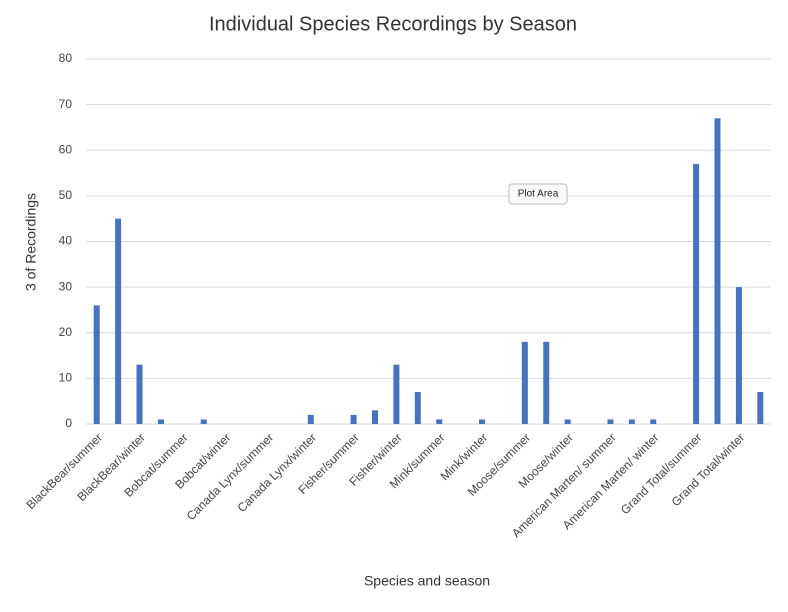 This screenshot has height=612, width=788. What do you see at coordinates (277, 472) in the screenshot?
I see `x-tick-label: Canada Lynx/winter` at bounding box center [277, 472].